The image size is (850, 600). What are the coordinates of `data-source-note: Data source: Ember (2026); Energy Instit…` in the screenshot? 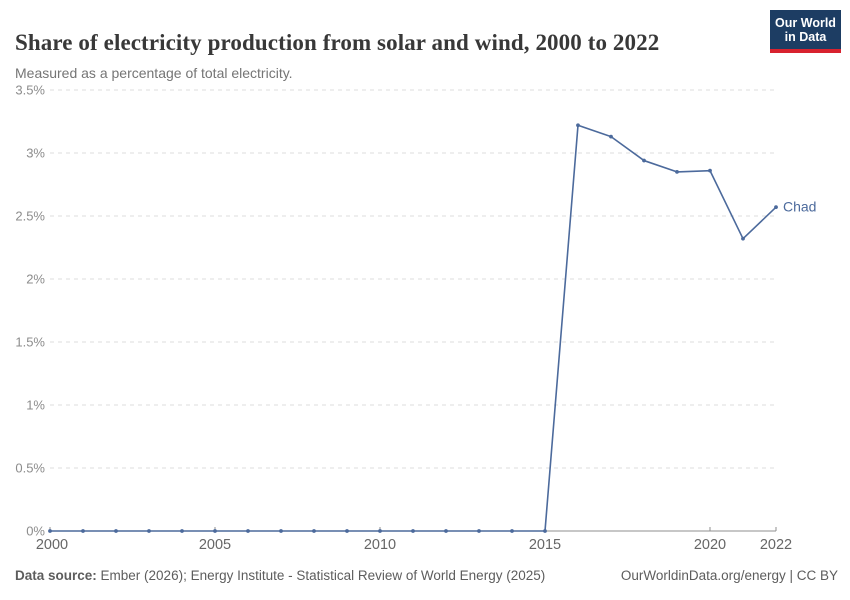 It's located at (280, 575).